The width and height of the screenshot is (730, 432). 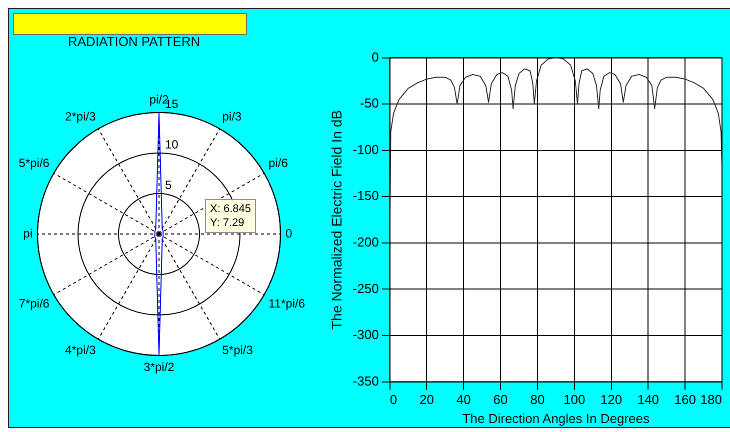 I want to click on y-tick-label: -150, so click(x=365, y=196).